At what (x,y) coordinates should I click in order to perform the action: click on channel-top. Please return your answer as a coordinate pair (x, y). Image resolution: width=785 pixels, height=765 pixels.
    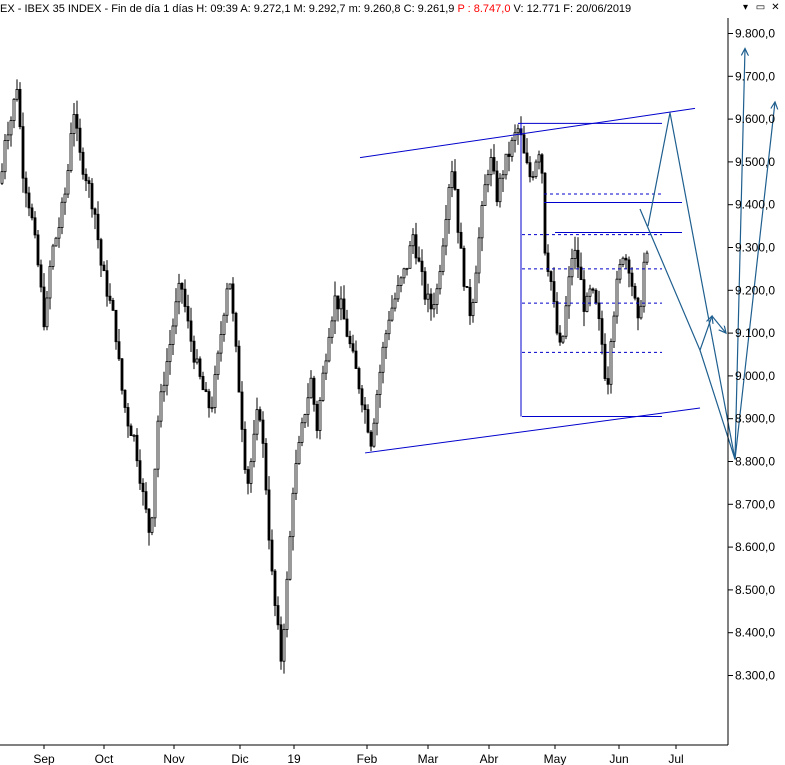
    Looking at the image, I should click on (527, 133).